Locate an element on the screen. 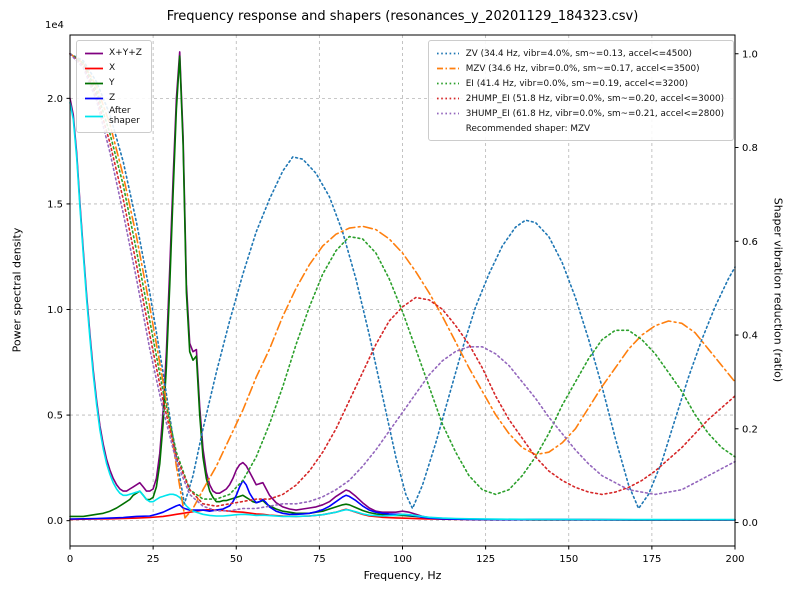  y-right-tick-label-0: 0.0 is located at coordinates (750, 523).